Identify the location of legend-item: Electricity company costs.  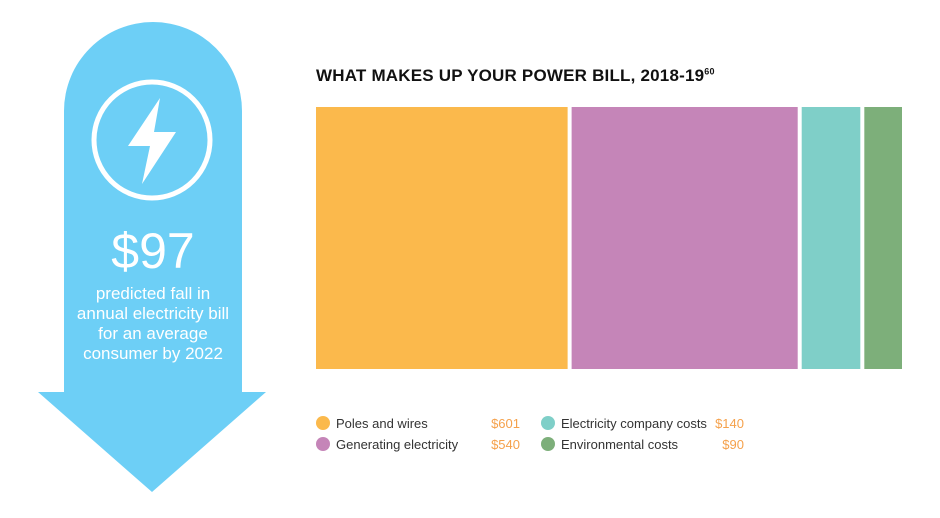
(624, 423).